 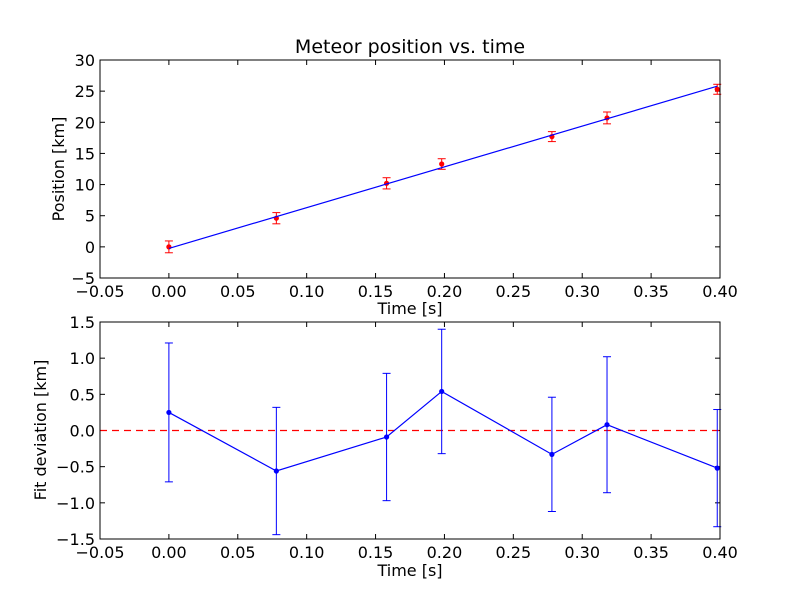 I want to click on y-tick-label: 1.5, so click(x=82, y=322).